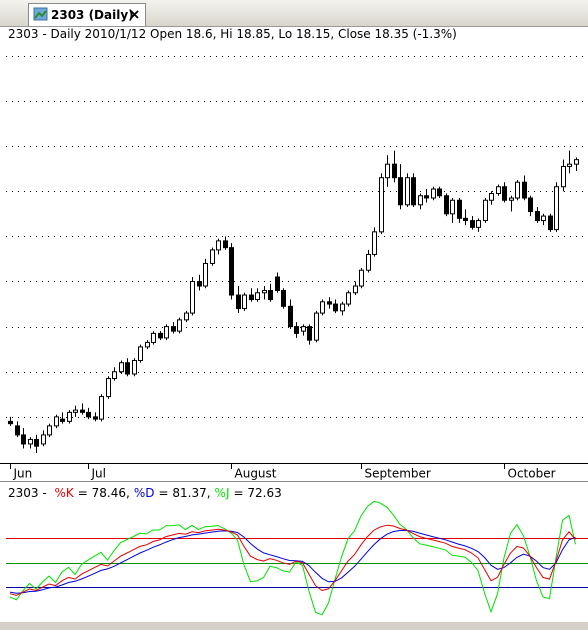  What do you see at coordinates (92, 15) in the screenshot?
I see `tab-title: 2303 (Daily)` at bounding box center [92, 15].